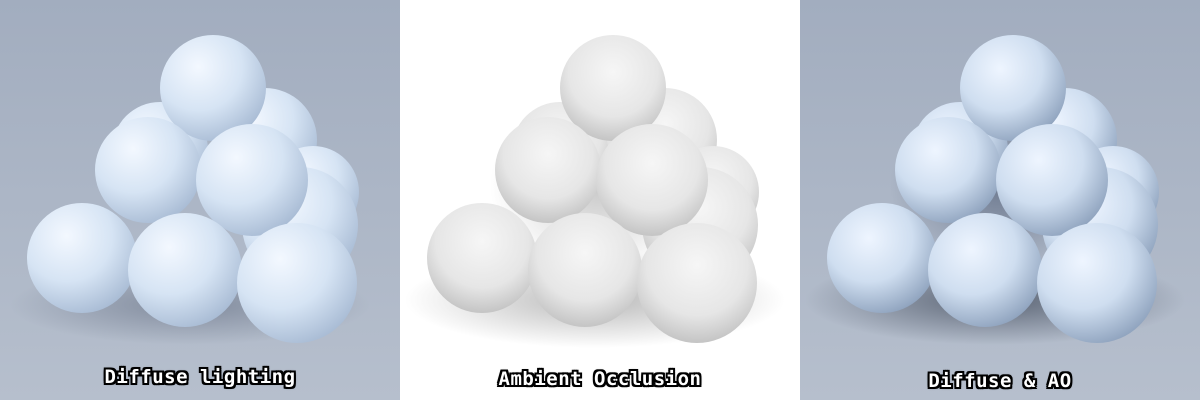  What do you see at coordinates (600, 379) in the screenshot?
I see `caption-ambient-occlusion: Ambient Occlusion` at bounding box center [600, 379].